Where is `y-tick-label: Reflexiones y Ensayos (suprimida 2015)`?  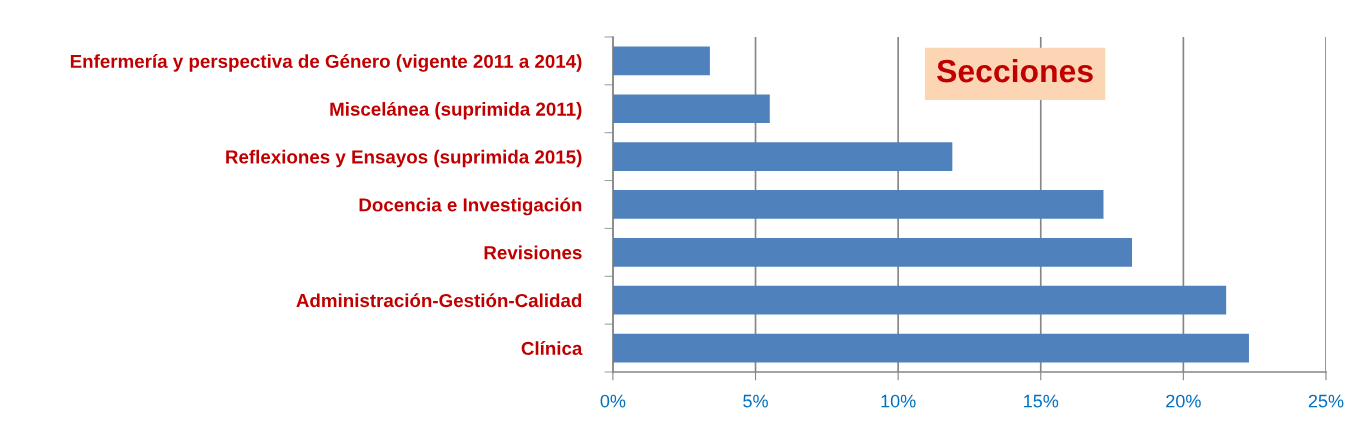
y-tick-label: Reflexiones y Ensayos (suprimida 2015) is located at coordinates (404, 158).